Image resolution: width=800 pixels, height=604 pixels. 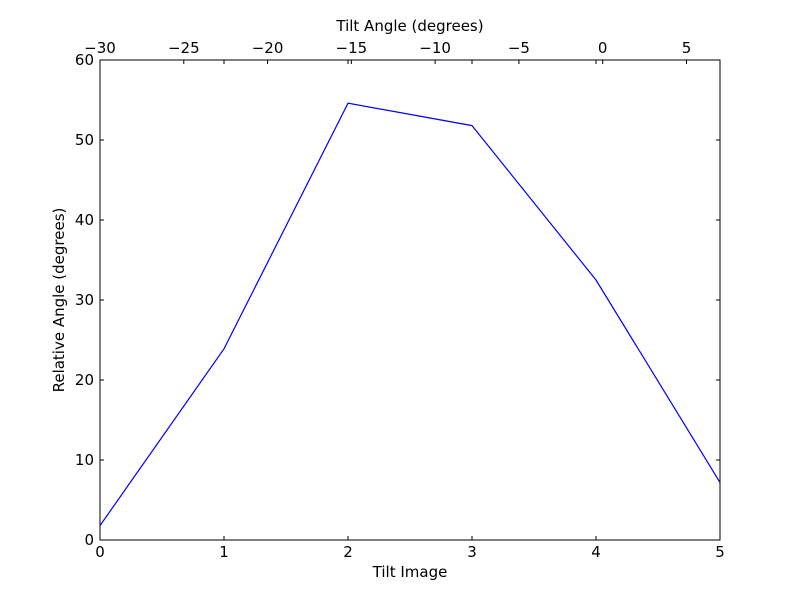 I want to click on x-tick-label: 0, so click(x=100, y=552).